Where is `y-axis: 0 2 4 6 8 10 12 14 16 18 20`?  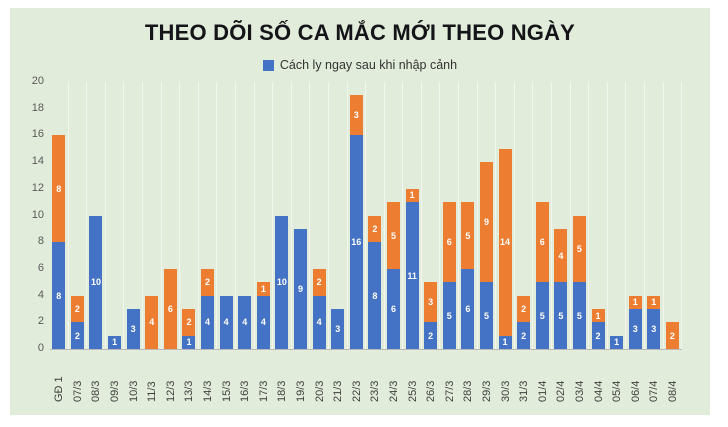
y-axis: 0 2 4 6 8 10 12 14 16 18 20 is located at coordinates (36, 215).